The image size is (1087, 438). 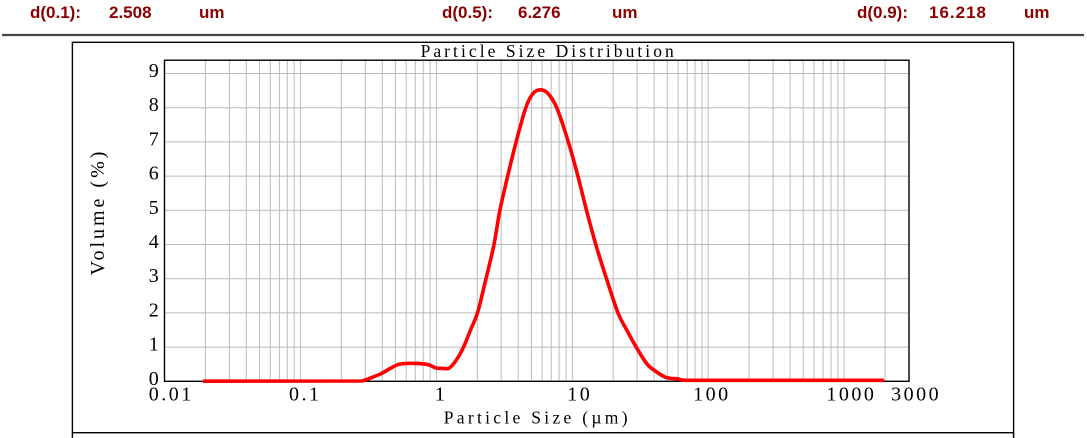 I want to click on svg-text: 8, so click(x=155, y=105).